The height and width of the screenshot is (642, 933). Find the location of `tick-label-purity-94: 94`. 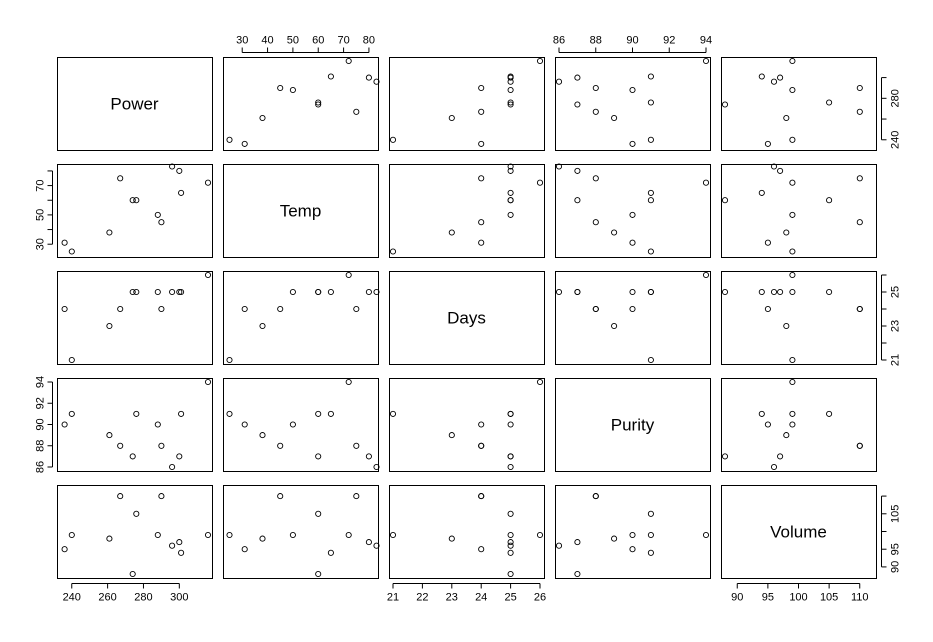

tick-label-purity-94: 94 is located at coordinates (706, 41).